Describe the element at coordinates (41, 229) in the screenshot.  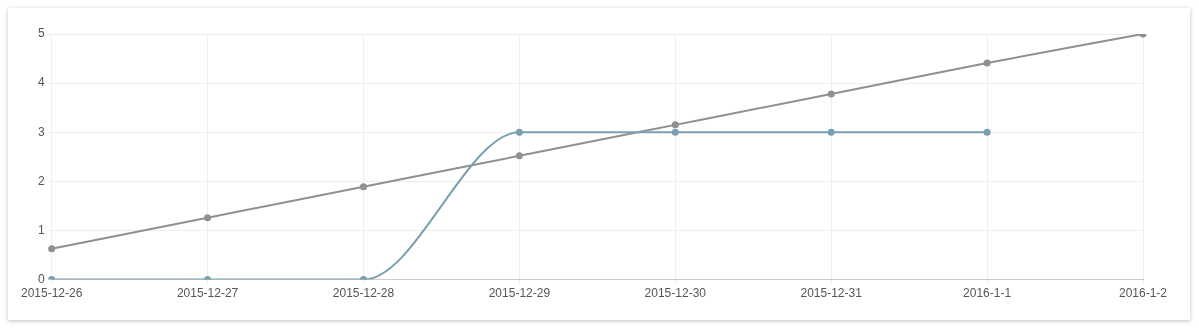
I see `y-tick-label: 1` at that location.